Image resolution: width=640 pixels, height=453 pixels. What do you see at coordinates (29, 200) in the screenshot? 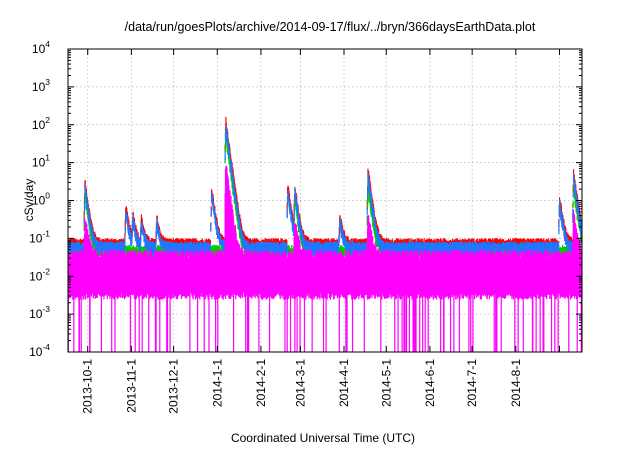
I see `y-axis-label: cSv/day` at bounding box center [29, 200].